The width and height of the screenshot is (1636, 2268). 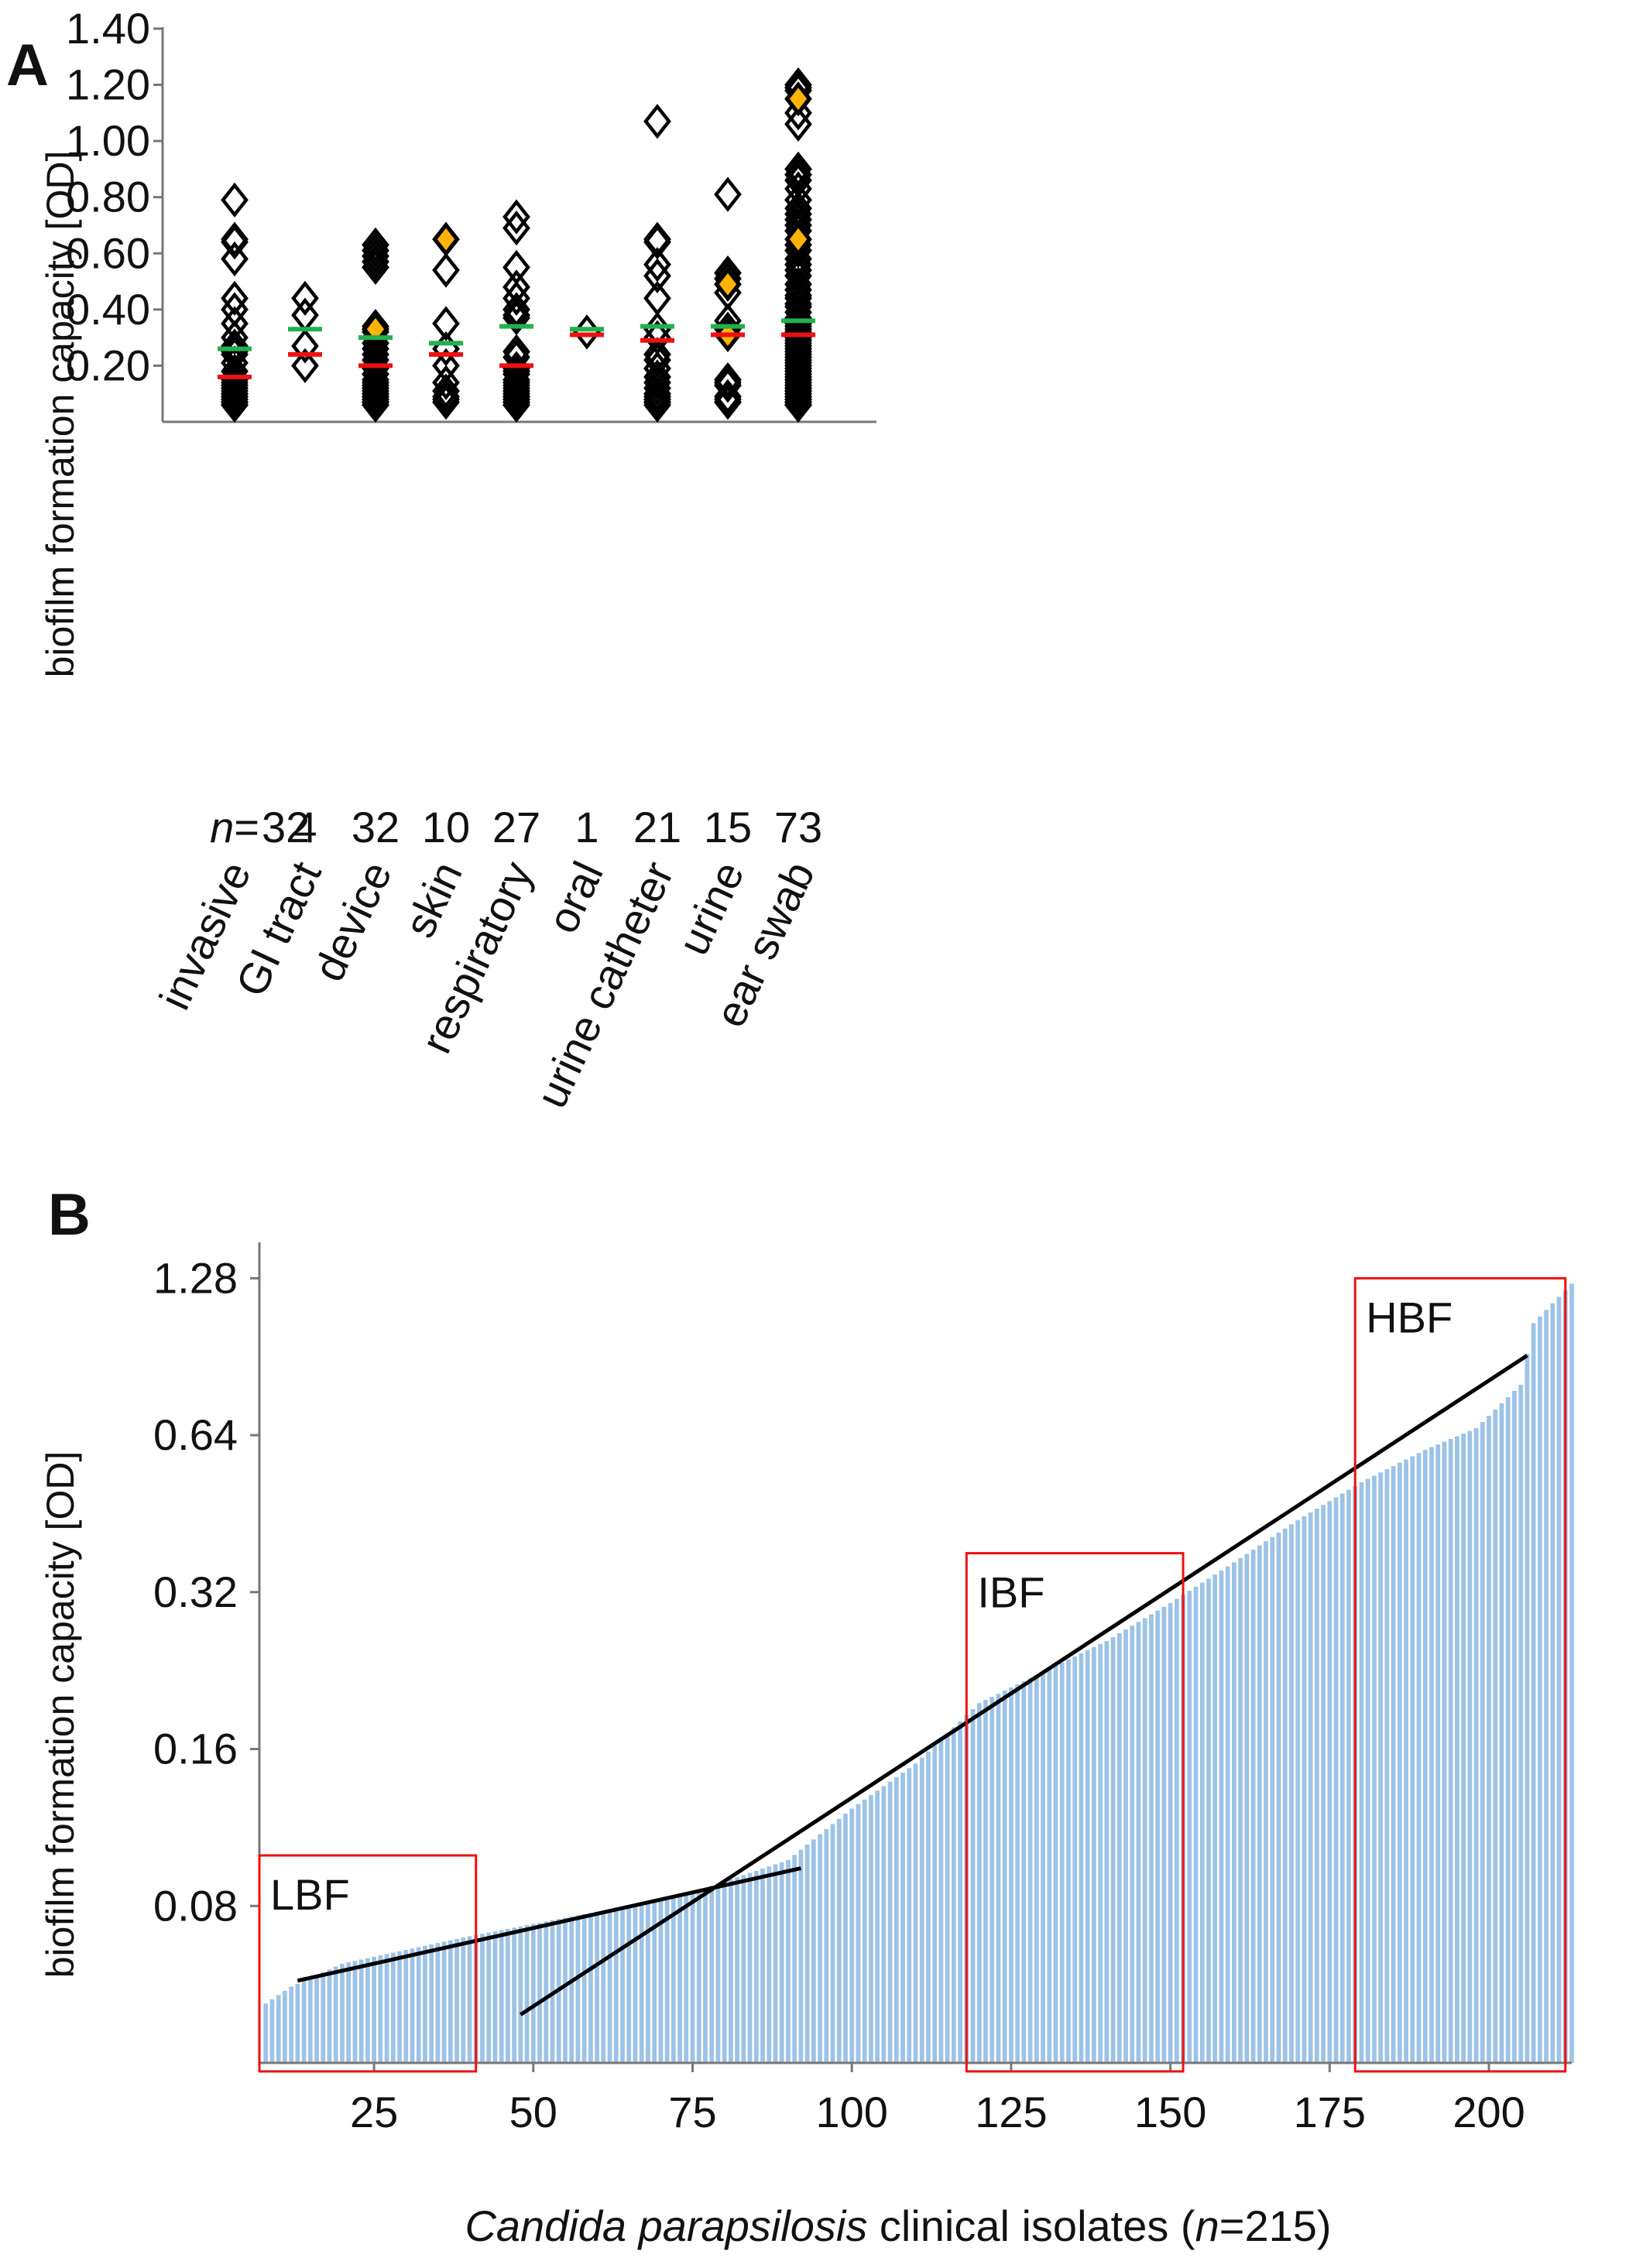 I want to click on x-tick-label: 200, so click(x=1489, y=2112).